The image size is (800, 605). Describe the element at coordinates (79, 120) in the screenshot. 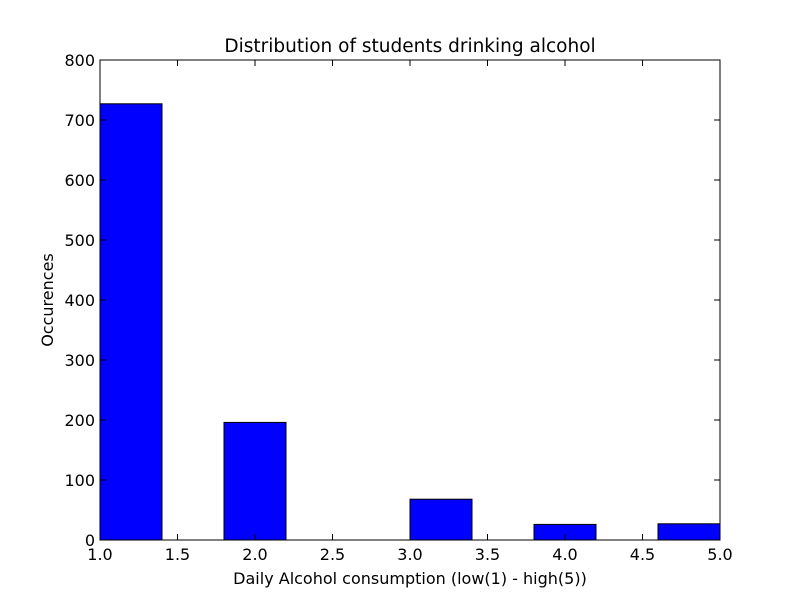

I see `y-tick-label: 700` at that location.